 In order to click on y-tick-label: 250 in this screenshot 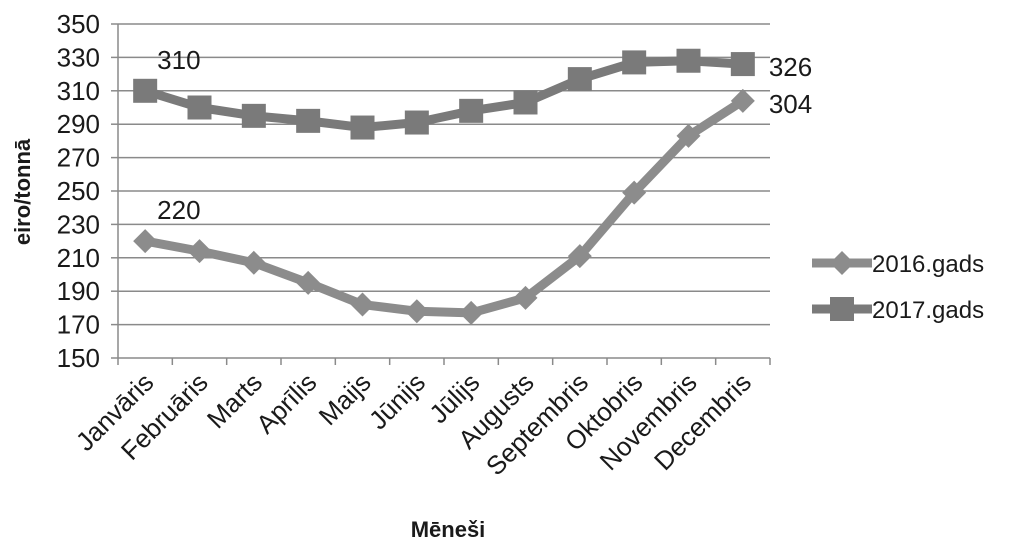, I will do `click(78, 191)`.